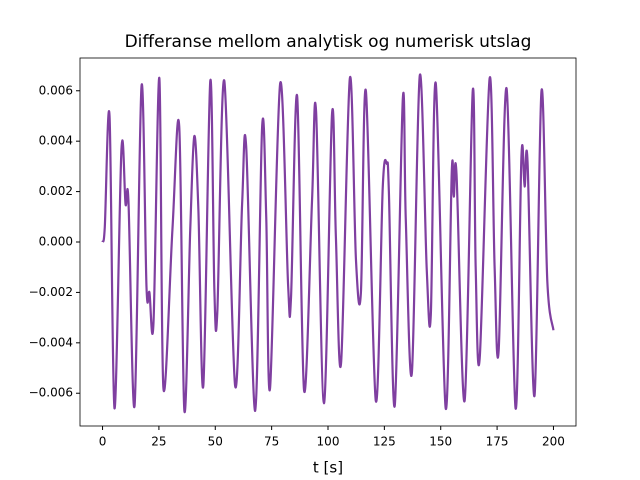 This screenshot has height=480, width=640. What do you see at coordinates (553, 442) in the screenshot?
I see `x-tick-label: 200` at bounding box center [553, 442].